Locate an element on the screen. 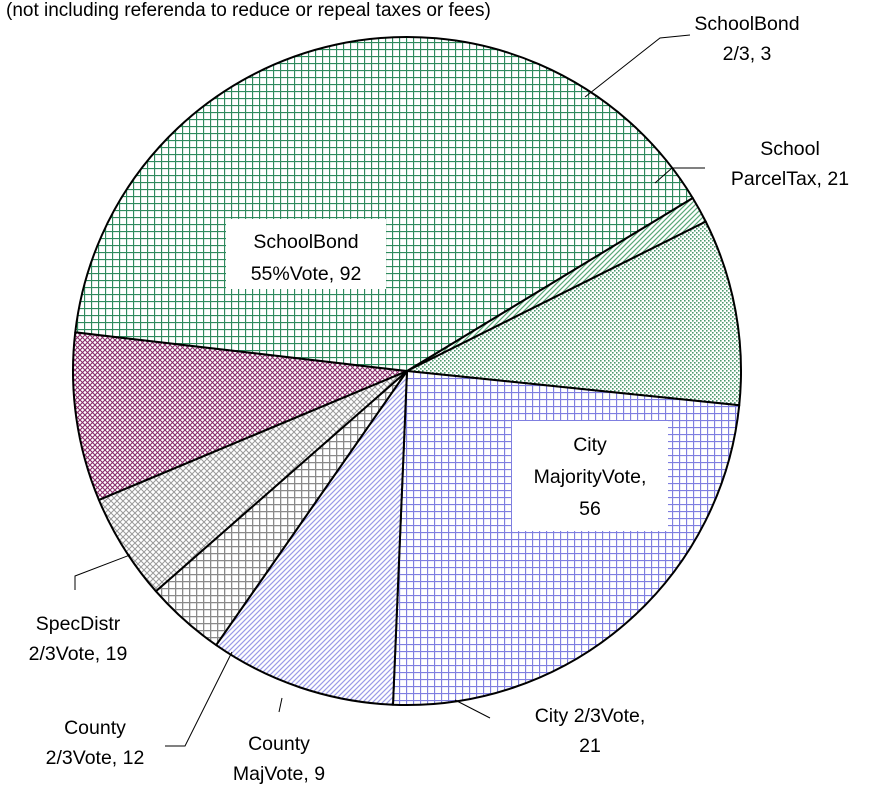 The image size is (872, 791). slice-schoolbond-2-3-leader-line is located at coordinates (637, 66).